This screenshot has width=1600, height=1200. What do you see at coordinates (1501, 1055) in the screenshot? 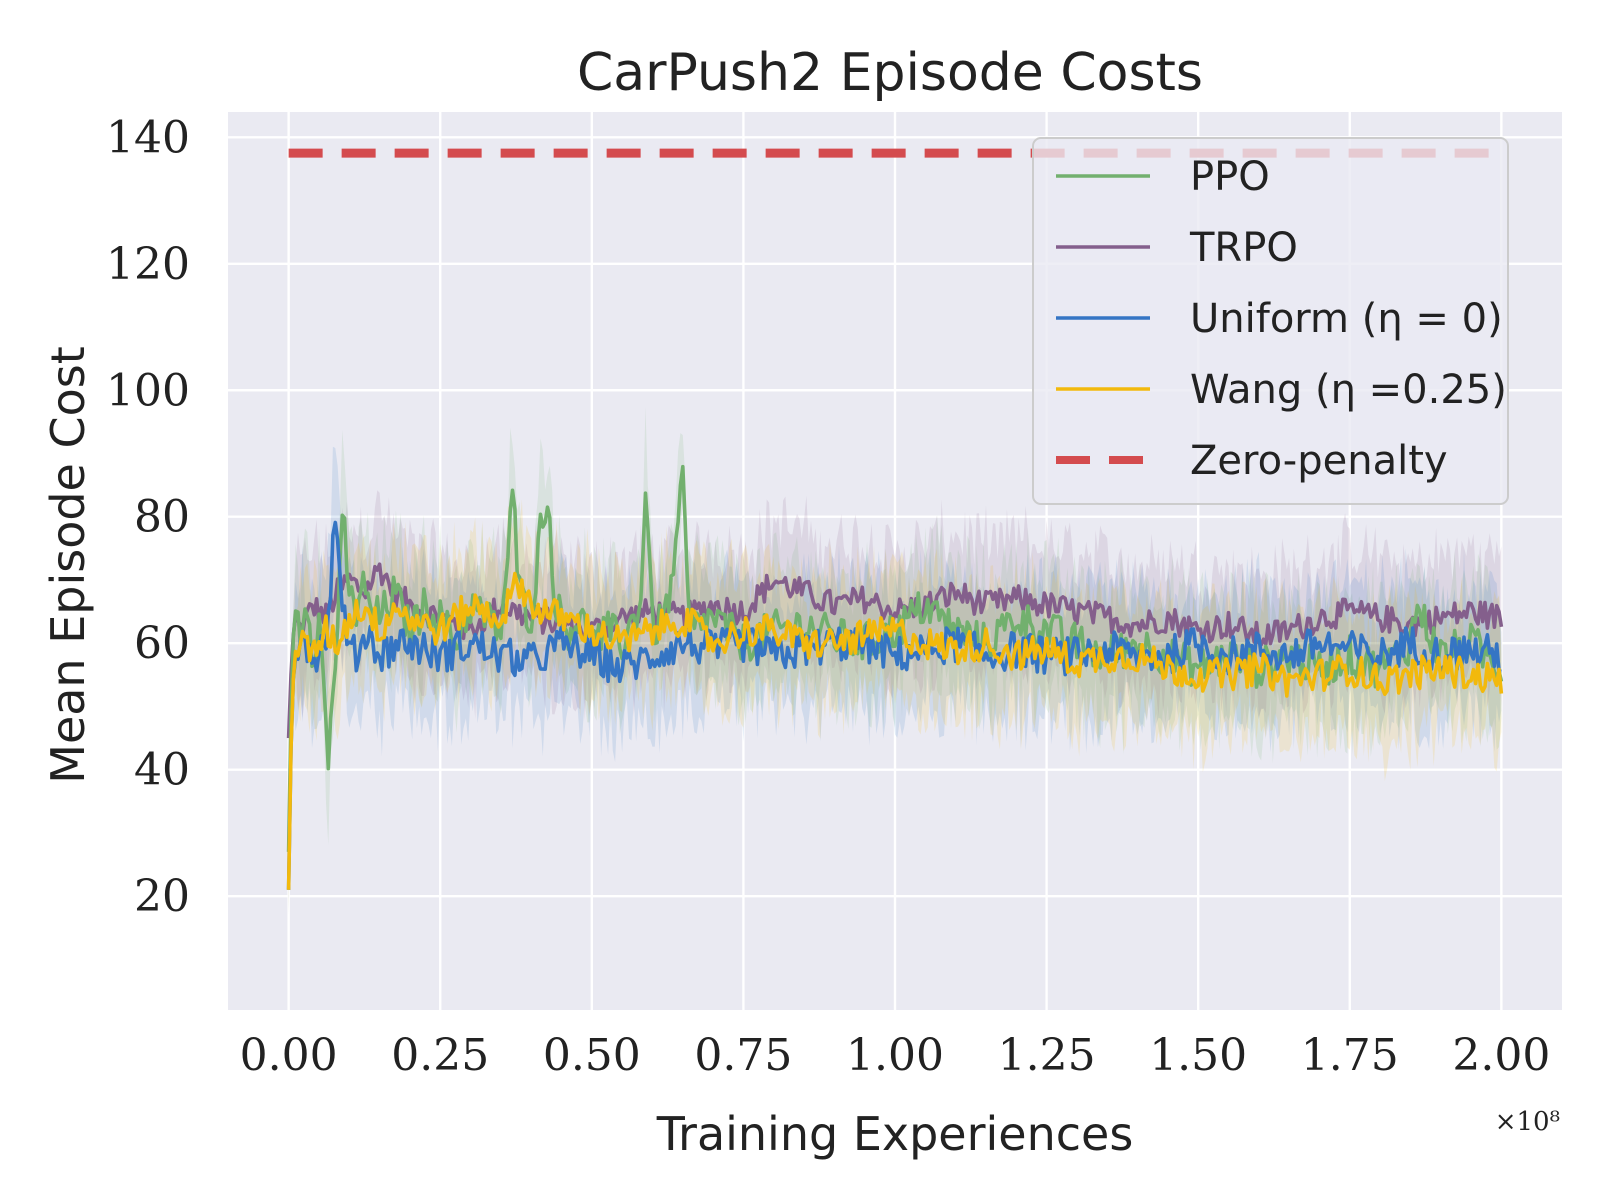
I see `x-tick-label: 2.00` at bounding box center [1501, 1055].